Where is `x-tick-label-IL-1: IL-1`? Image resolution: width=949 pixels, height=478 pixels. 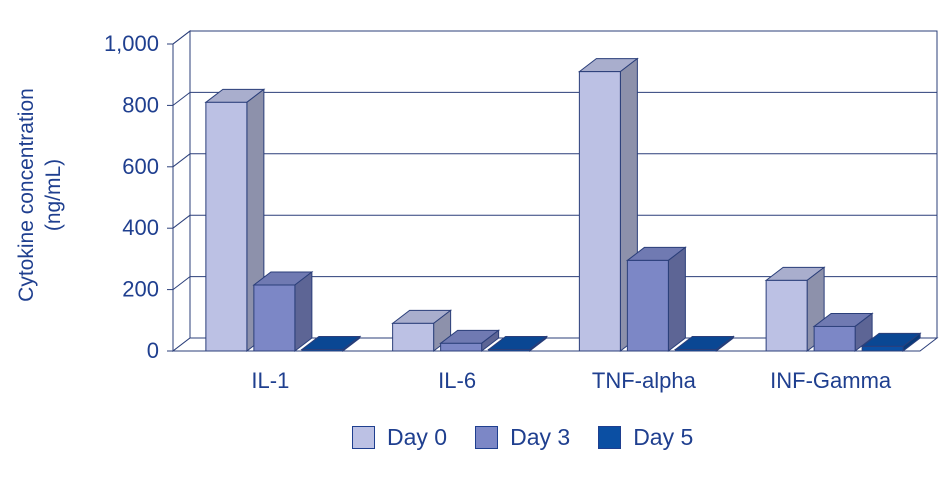 x-tick-label-IL-1: IL-1 is located at coordinates (270, 380).